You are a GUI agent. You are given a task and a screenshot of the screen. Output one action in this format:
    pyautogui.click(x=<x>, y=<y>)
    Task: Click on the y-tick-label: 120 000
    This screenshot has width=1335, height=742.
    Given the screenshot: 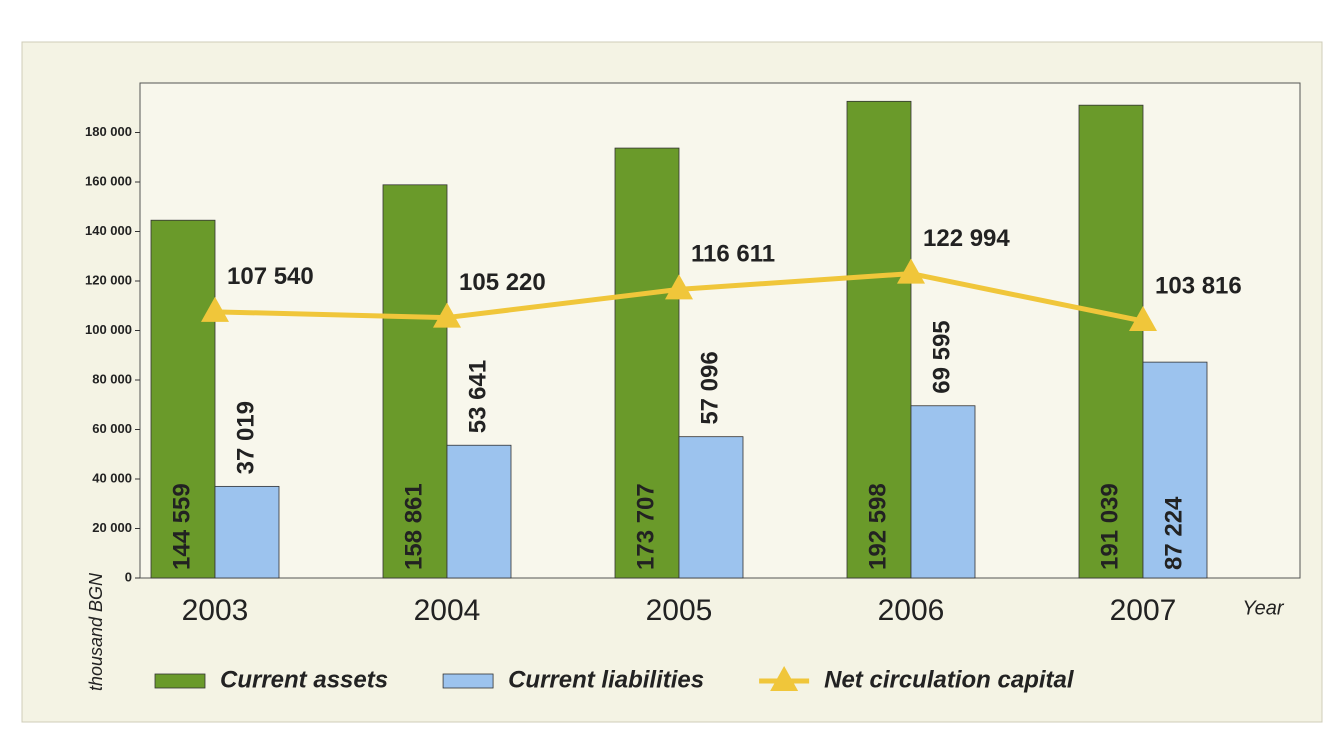 What is the action you would take?
    pyautogui.click(x=108, y=279)
    